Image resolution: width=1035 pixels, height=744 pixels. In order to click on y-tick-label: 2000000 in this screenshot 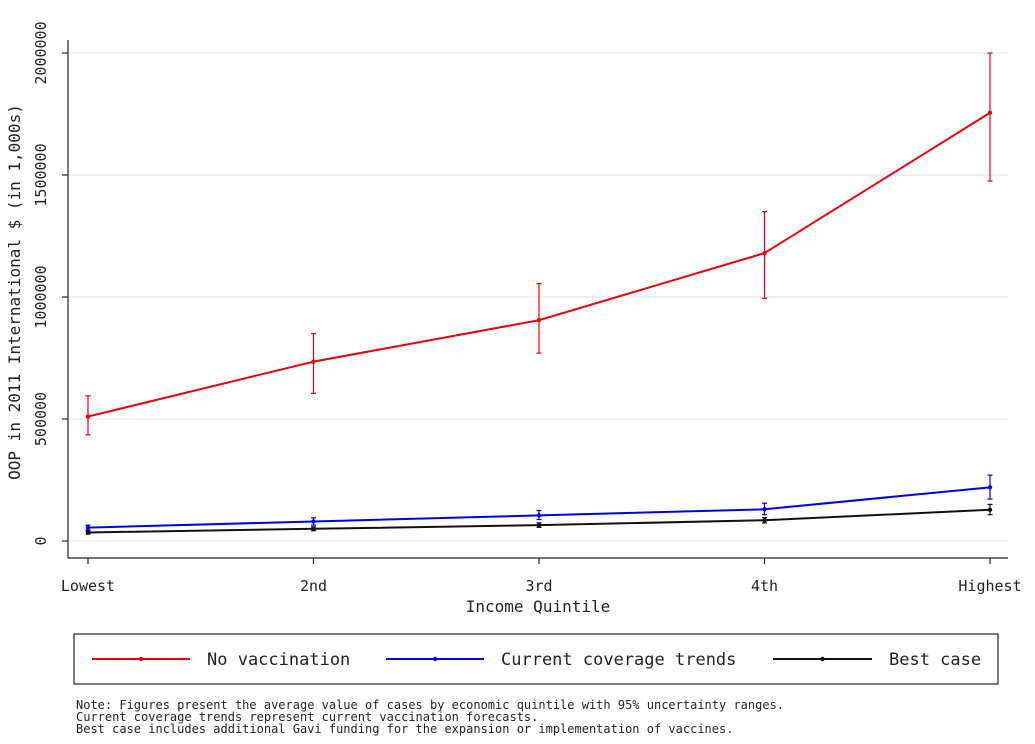, I will do `click(41, 52)`.